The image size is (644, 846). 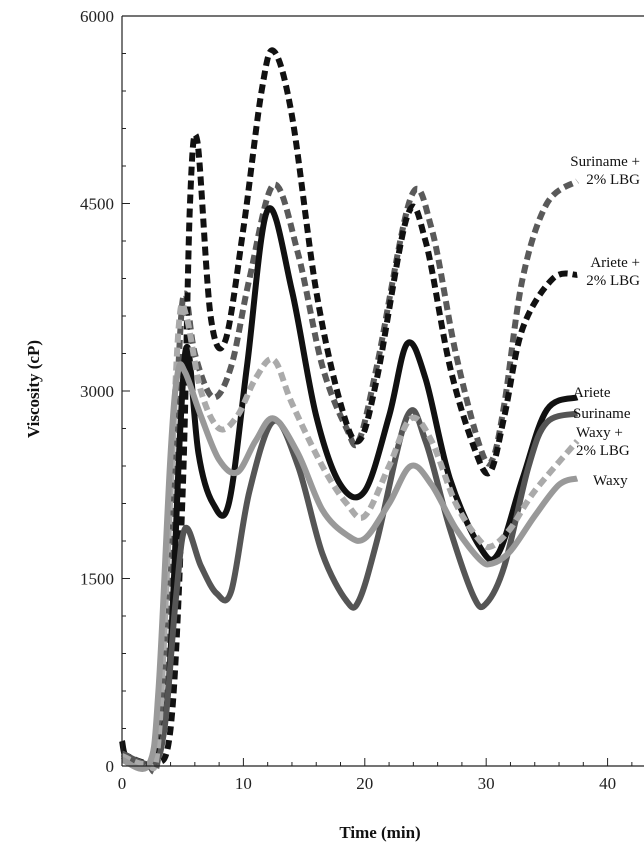 I want to click on y-tick-label: 3000, so click(x=97, y=391).